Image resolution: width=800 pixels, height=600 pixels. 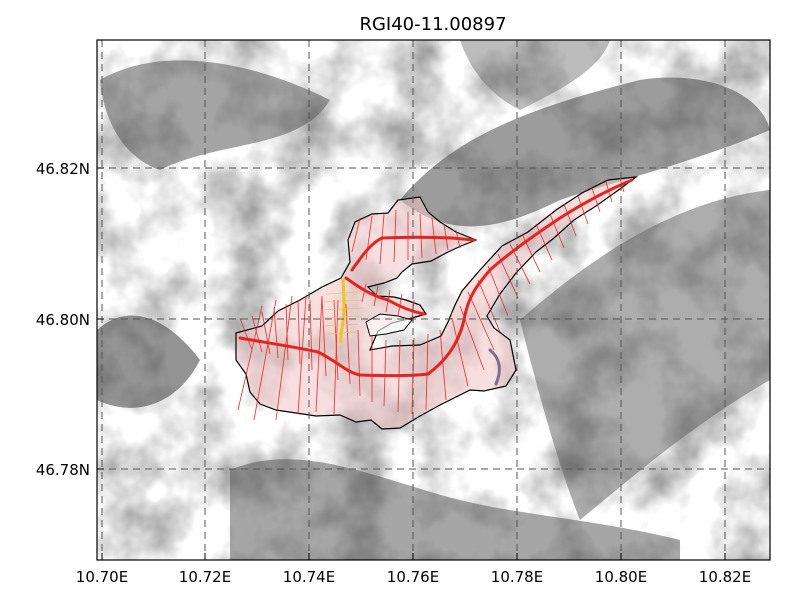 I want to click on middle-tributary-centerline, so click(x=385, y=296).